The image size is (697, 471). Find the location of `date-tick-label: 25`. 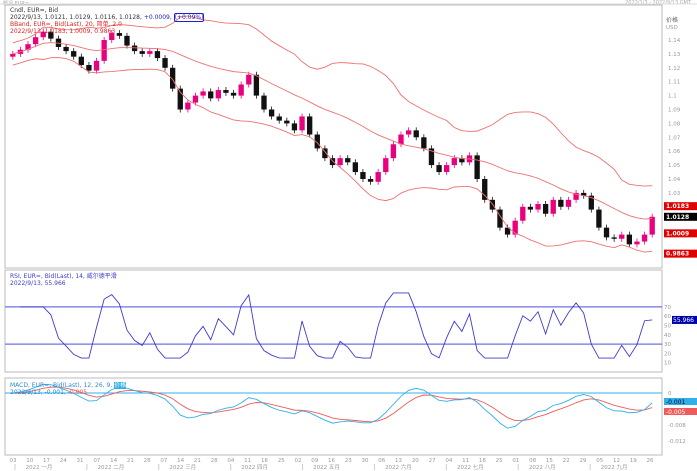

date-tick-label: 25 is located at coordinates (281, 461).